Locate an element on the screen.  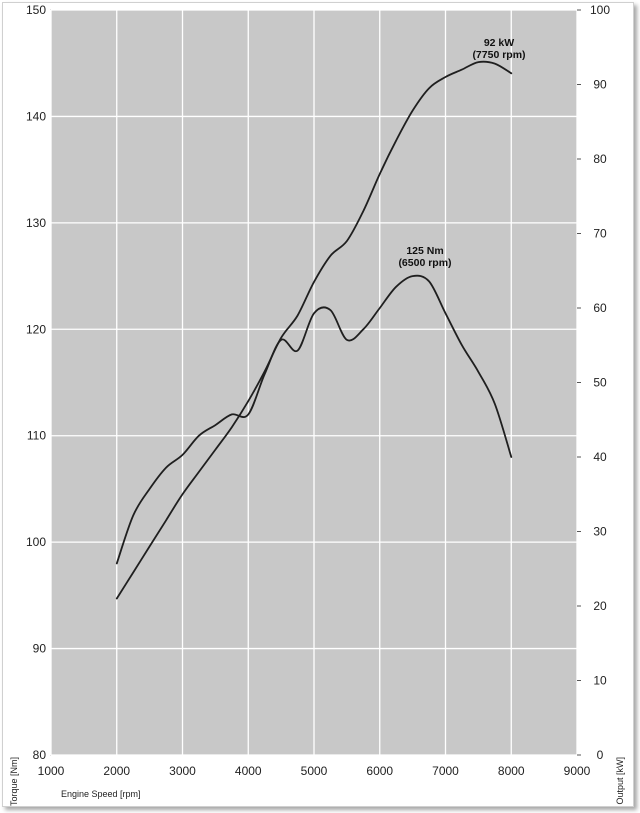
y-tick-labels: 80 90 100 110 120 130 140 150 is located at coordinates (36, 382).